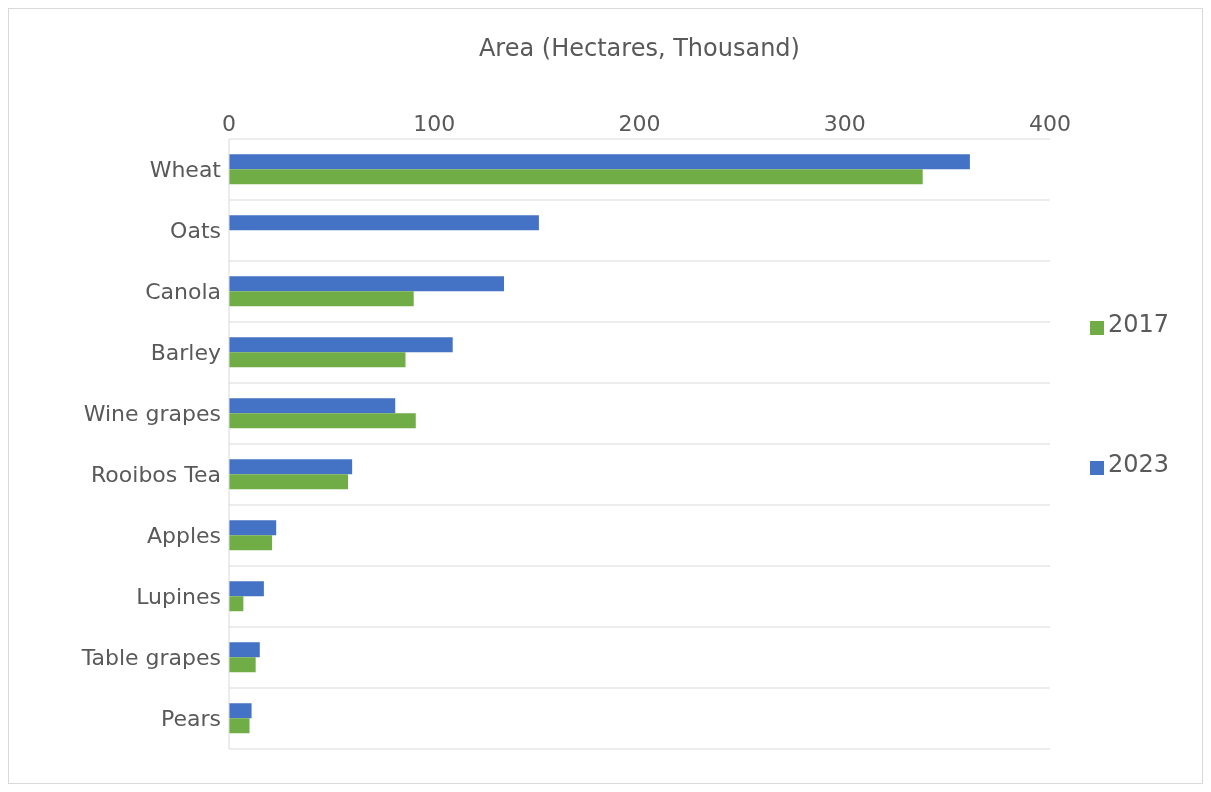  What do you see at coordinates (178, 597) in the screenshot?
I see `y-tick-label: Lupines` at bounding box center [178, 597].